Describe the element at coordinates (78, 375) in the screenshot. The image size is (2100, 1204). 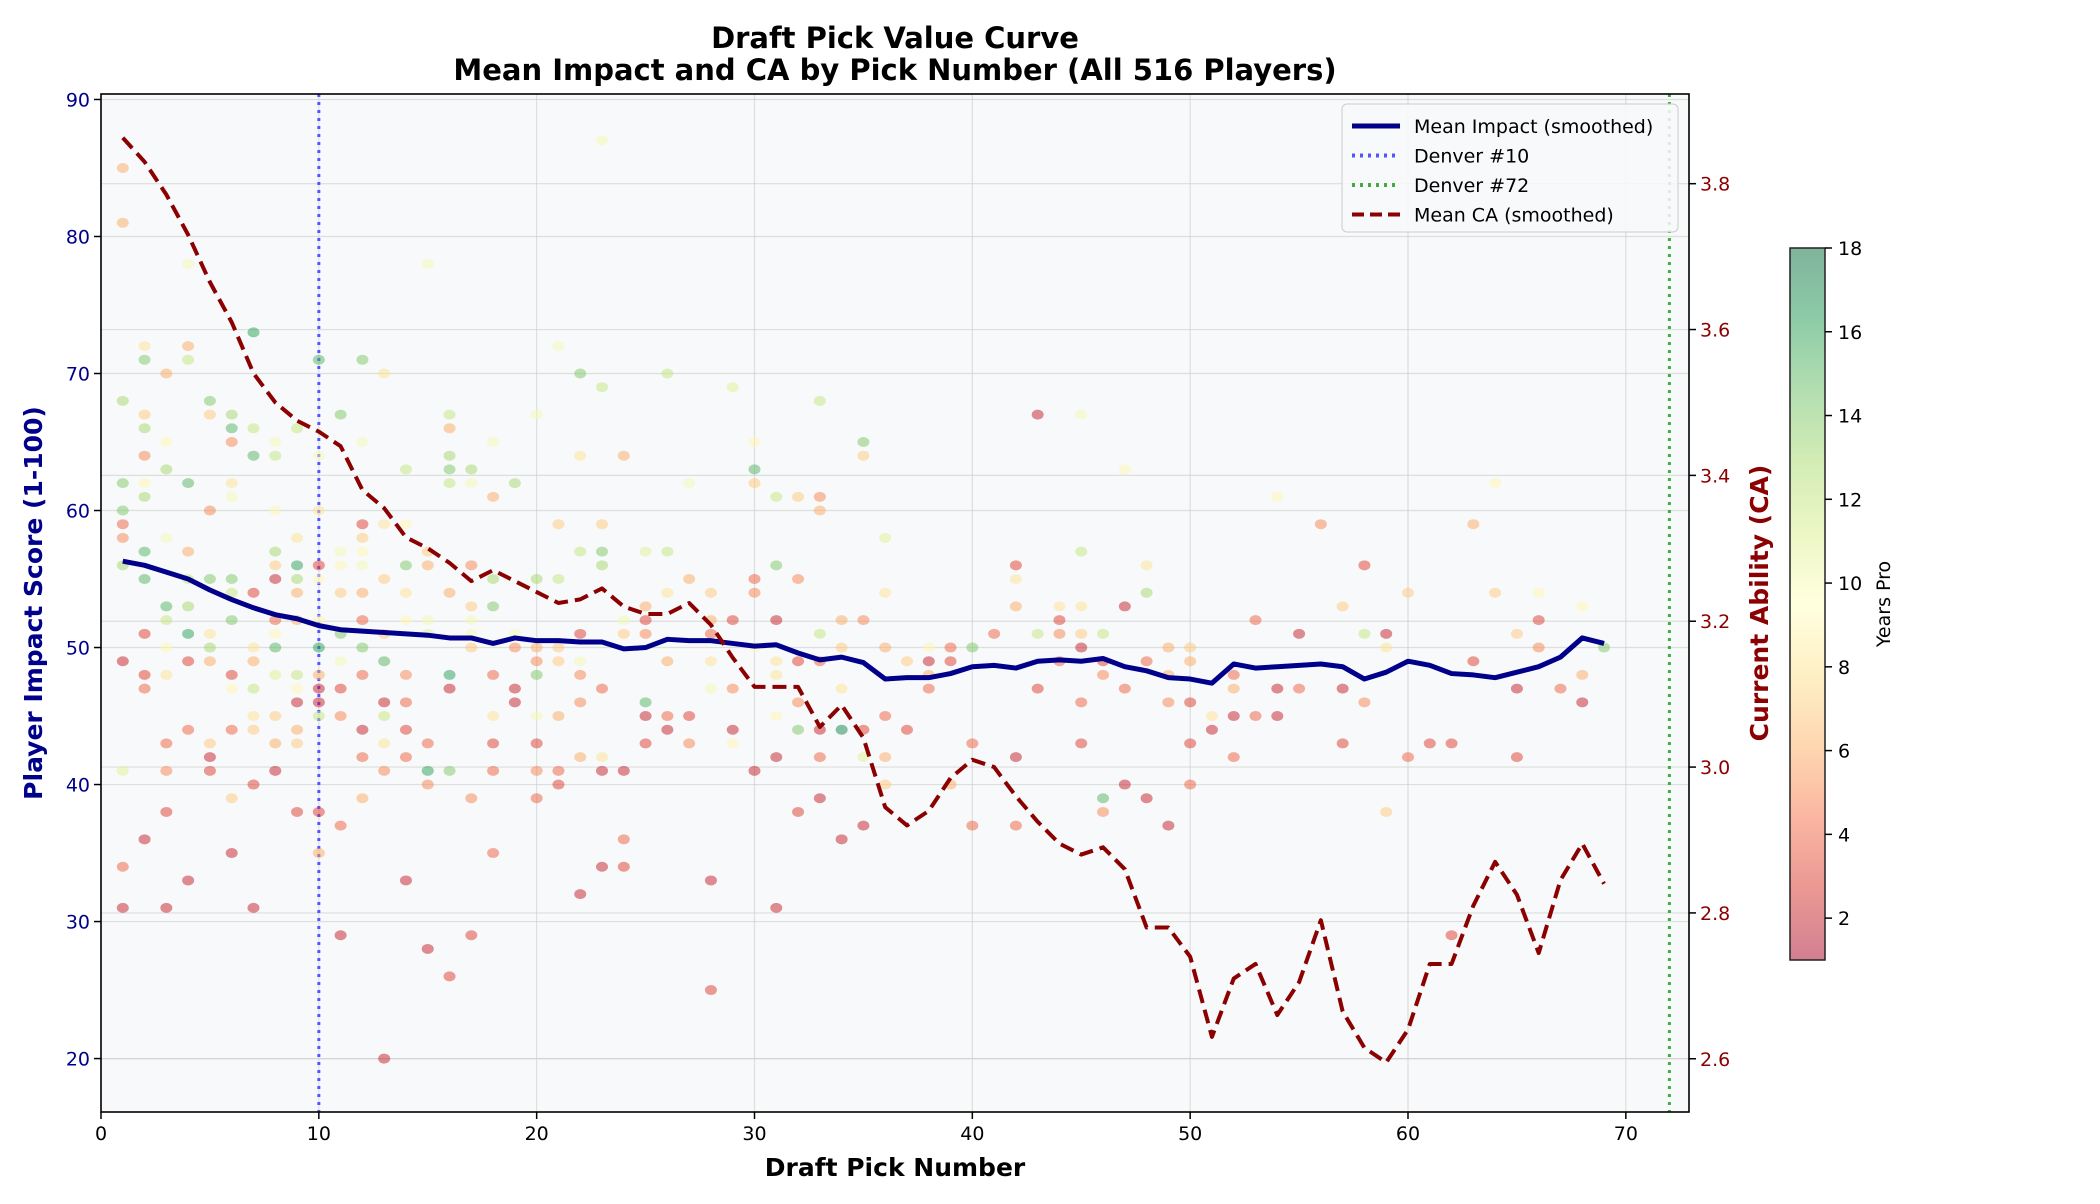
I see `y-tick-label: 70` at that location.